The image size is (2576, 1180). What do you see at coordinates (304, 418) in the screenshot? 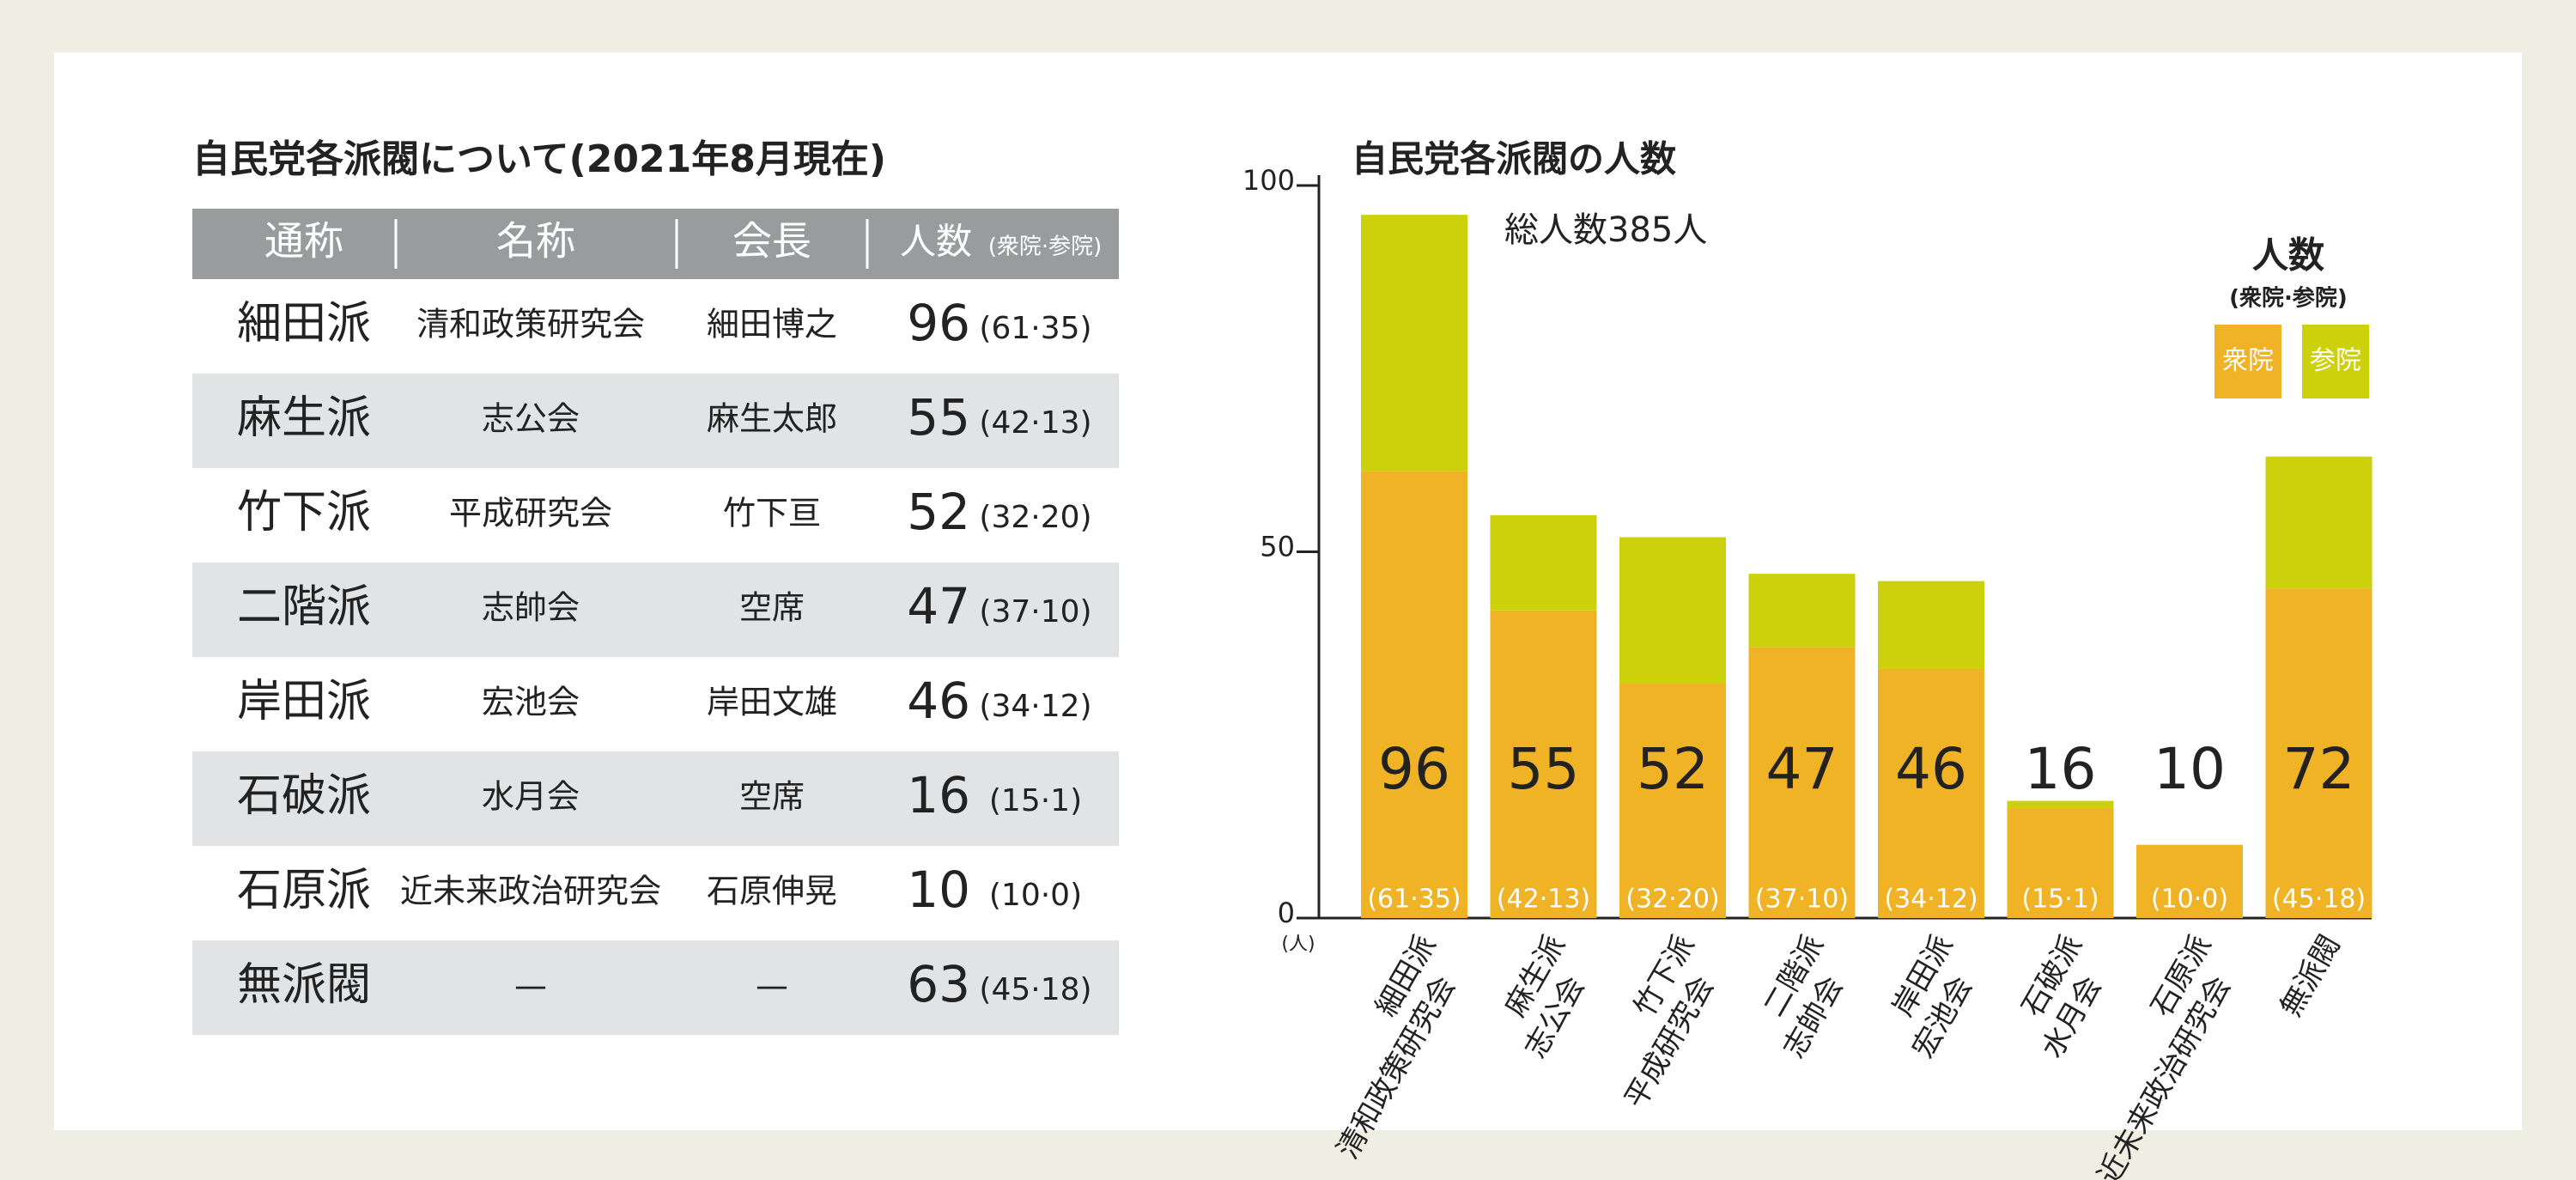
I see `faction-nickname: 麻生派` at bounding box center [304, 418].